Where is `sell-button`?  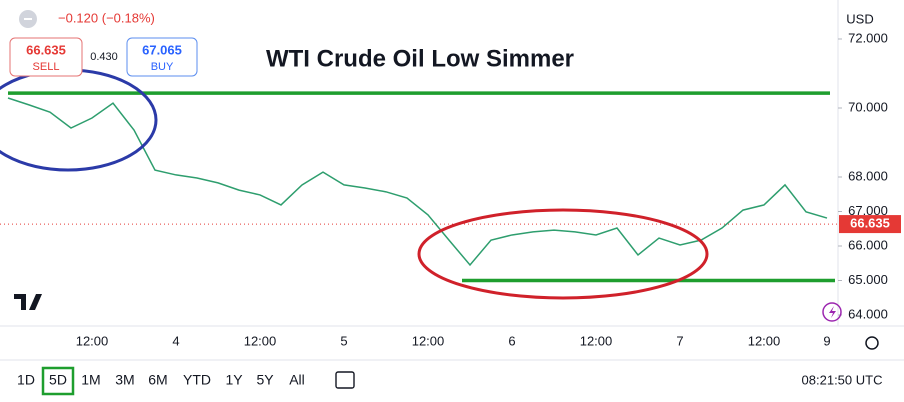
sell-button is located at coordinates (46, 57).